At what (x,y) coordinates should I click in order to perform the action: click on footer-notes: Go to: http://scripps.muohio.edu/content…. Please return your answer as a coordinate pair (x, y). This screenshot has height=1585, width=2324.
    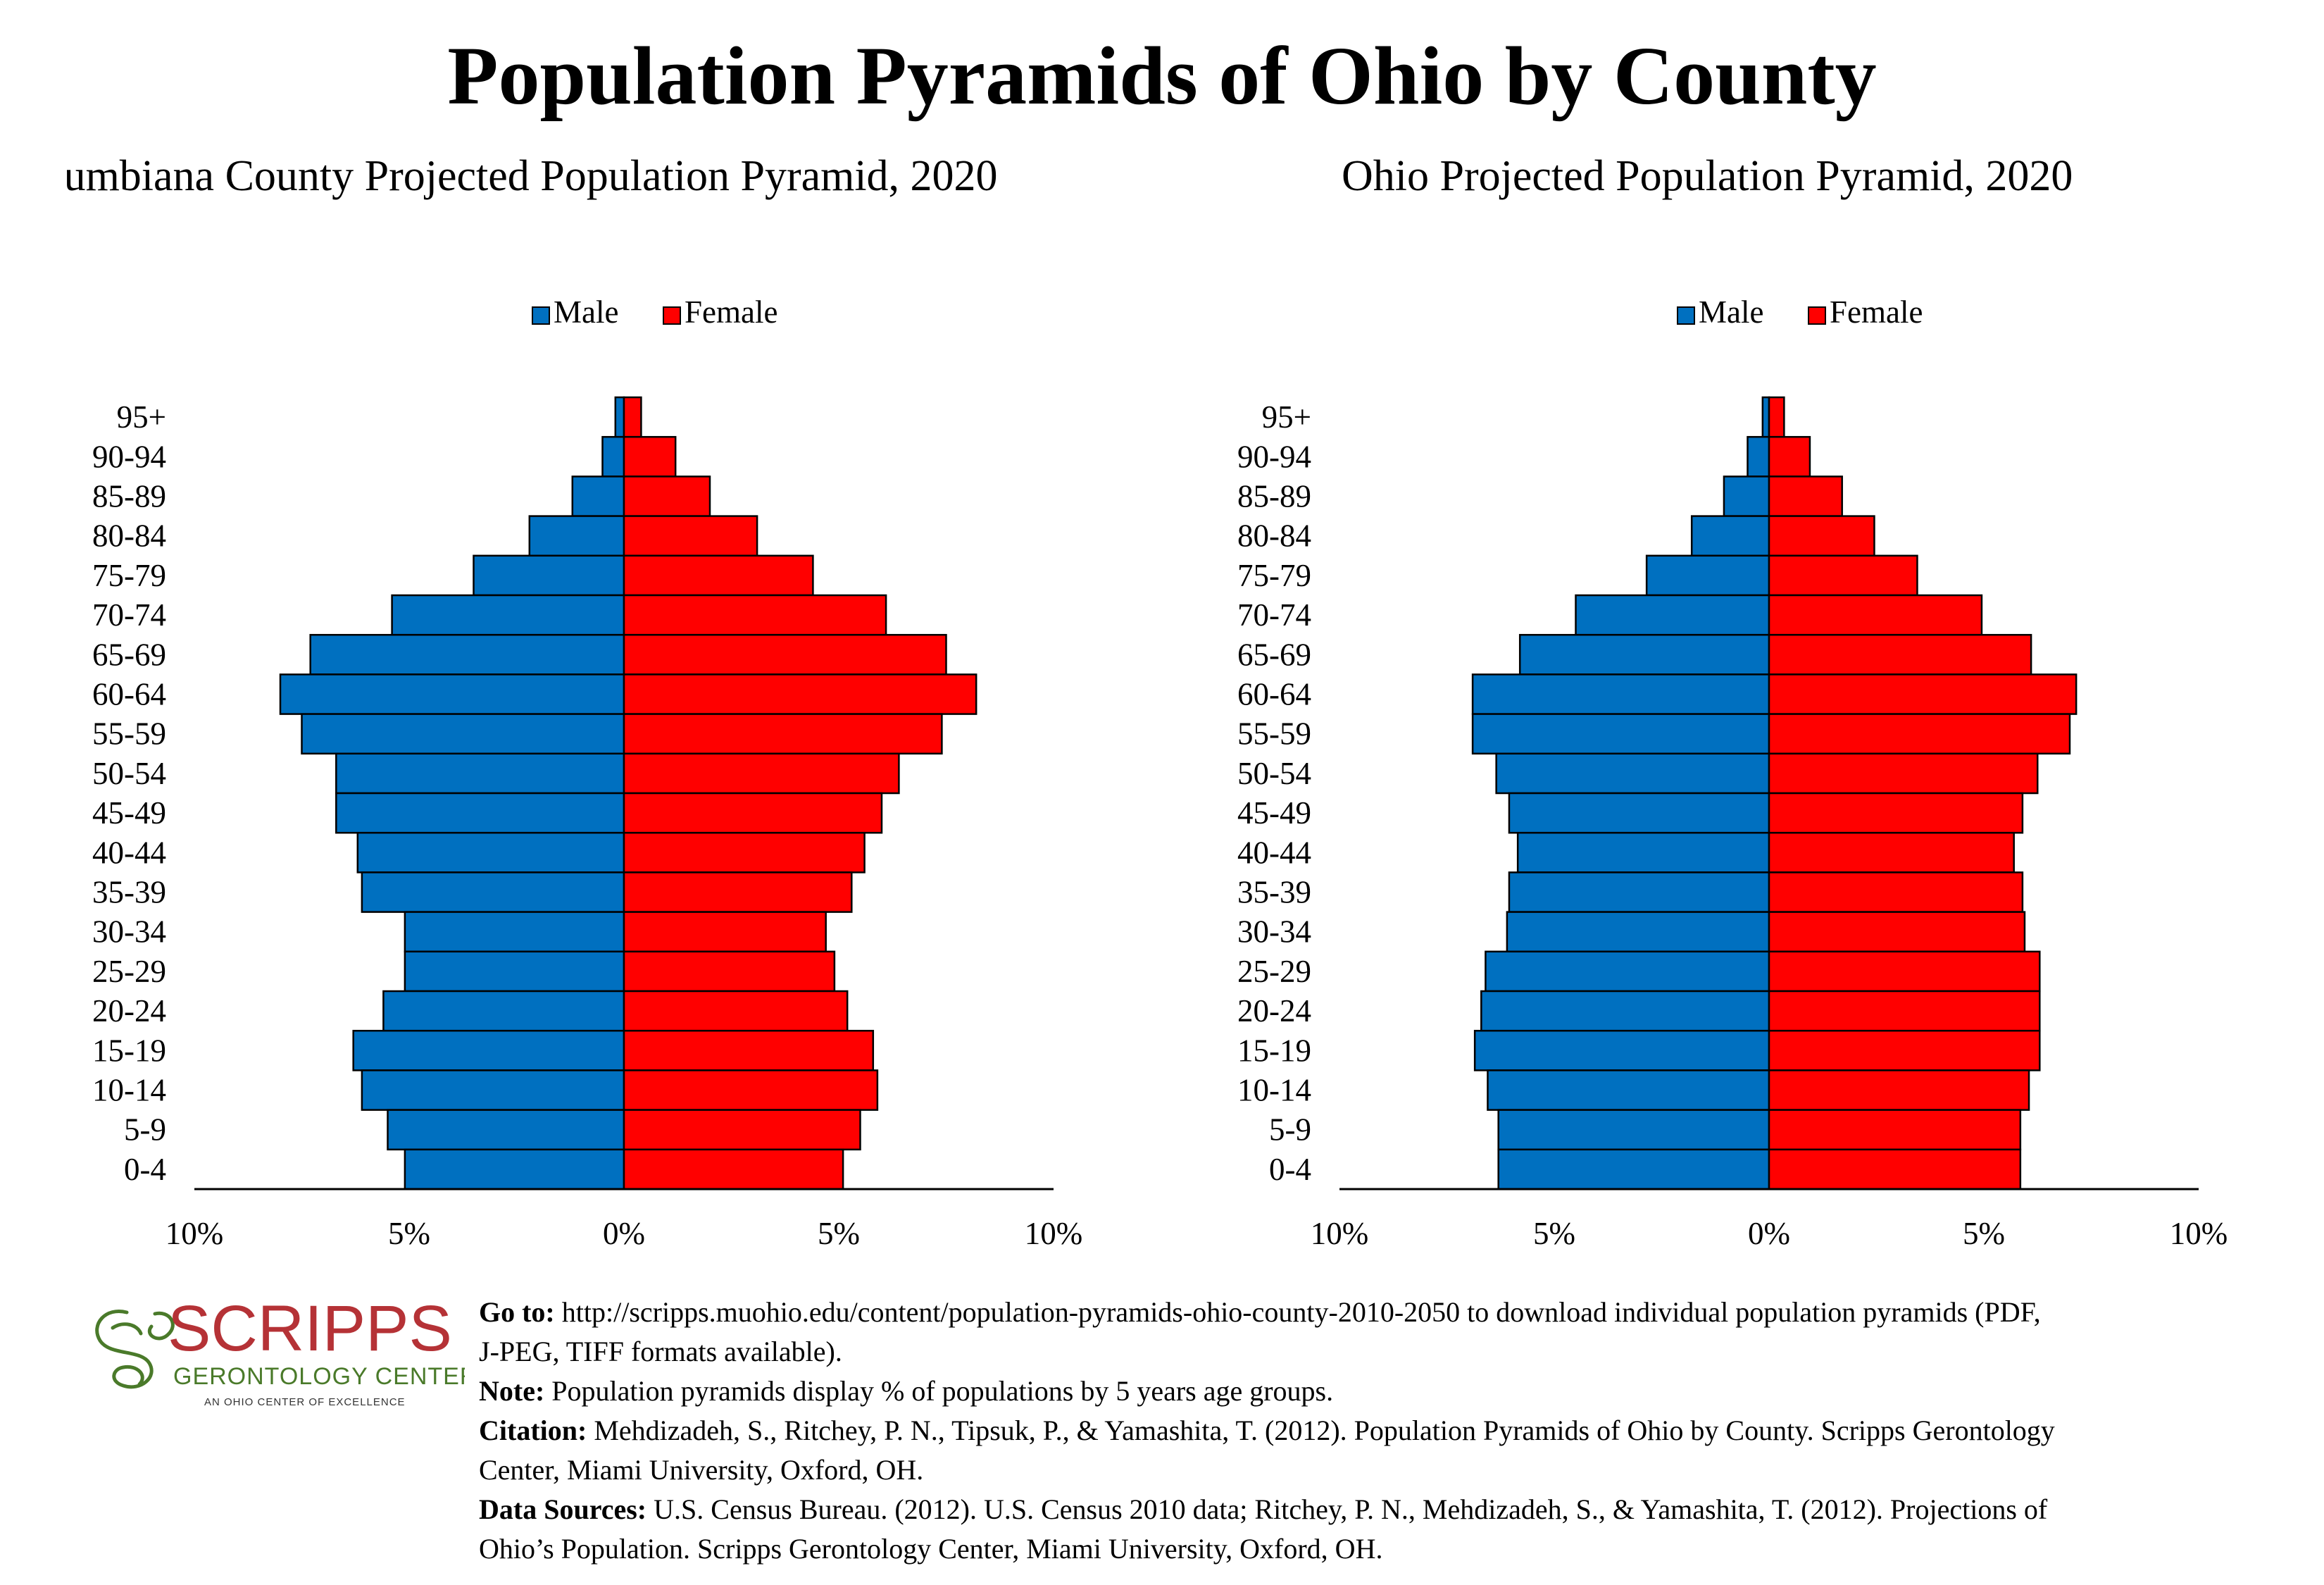
    Looking at the image, I should click on (1394, 1431).